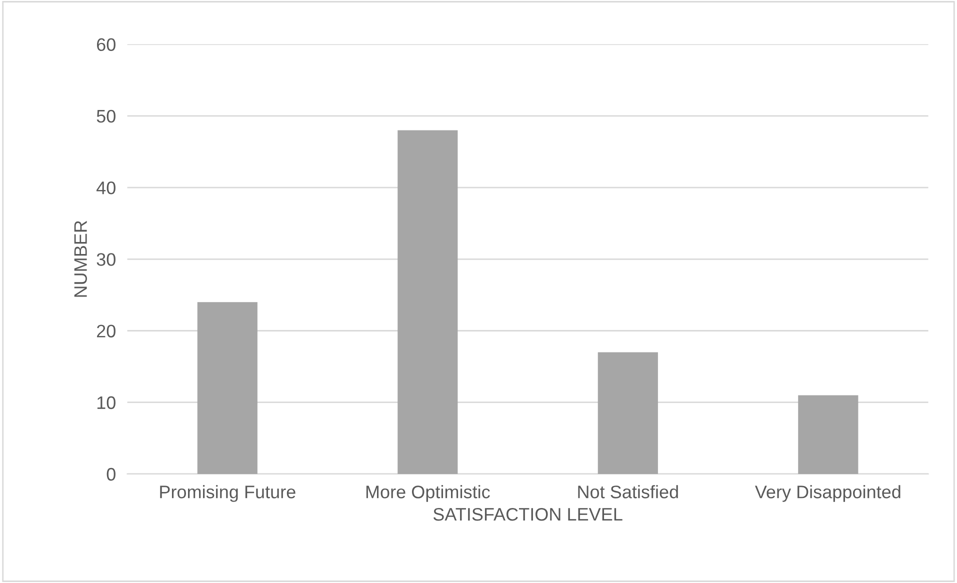 The height and width of the screenshot is (583, 957). Describe the element at coordinates (228, 493) in the screenshot. I see `x-tick-label: Promising Future` at that location.